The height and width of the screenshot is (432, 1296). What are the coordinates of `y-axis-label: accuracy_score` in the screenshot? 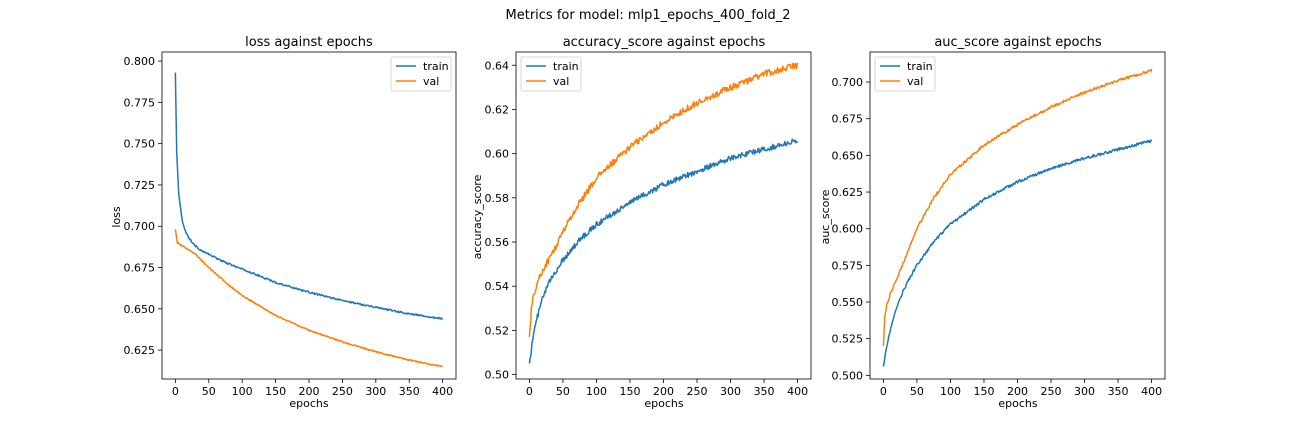 It's located at (477, 216).